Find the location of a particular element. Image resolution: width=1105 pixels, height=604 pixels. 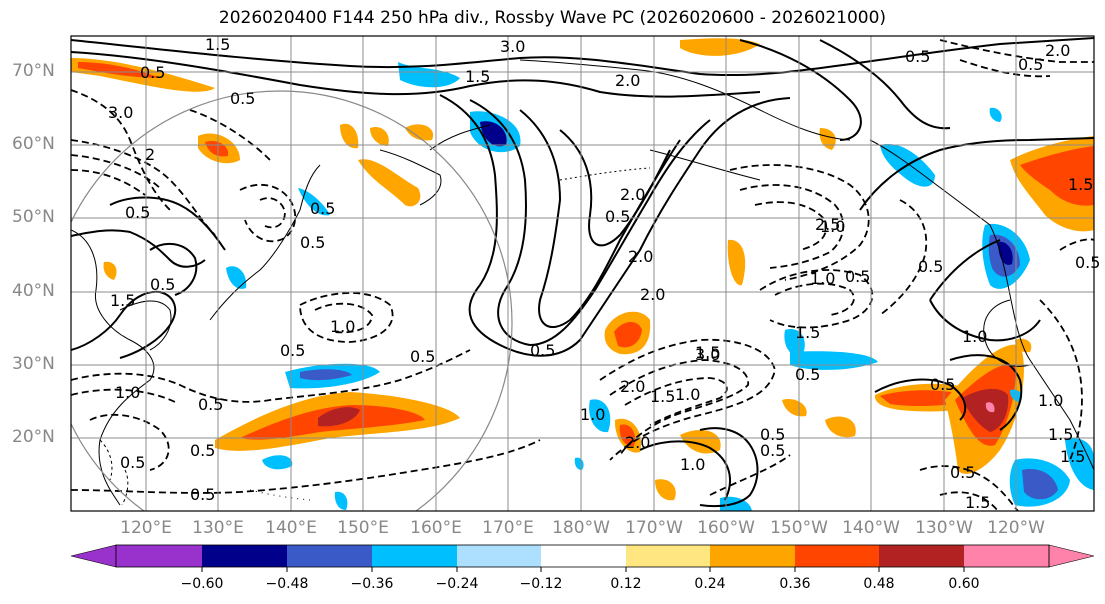

colorbar-tick-label: 0.12 is located at coordinates (626, 584).